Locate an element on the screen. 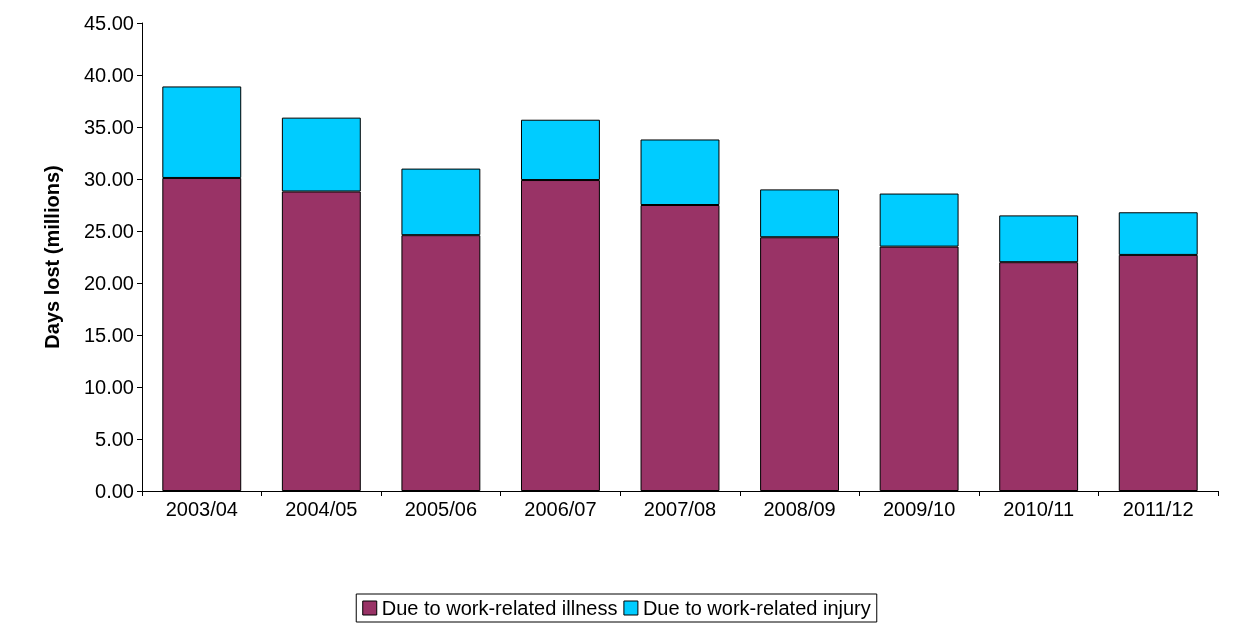  y-tick-label: 0.00 is located at coordinates (114, 491).